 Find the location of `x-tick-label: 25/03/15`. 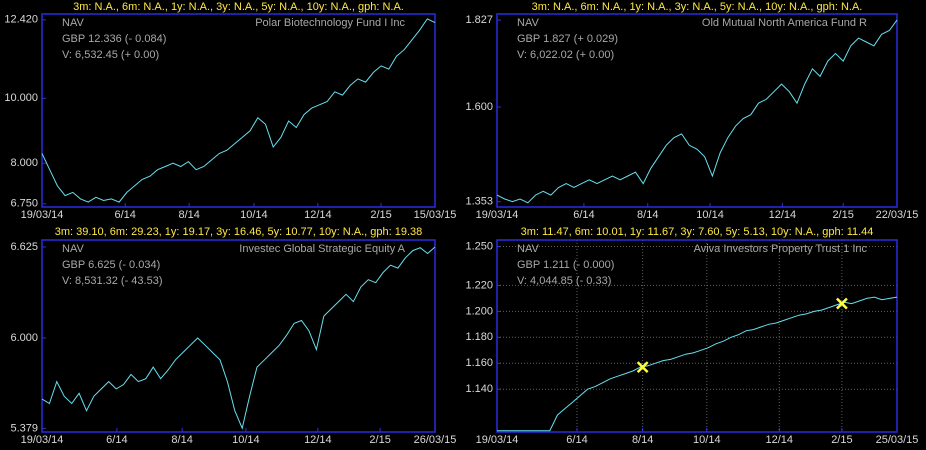

x-tick-label: 25/03/15 is located at coordinates (897, 440).